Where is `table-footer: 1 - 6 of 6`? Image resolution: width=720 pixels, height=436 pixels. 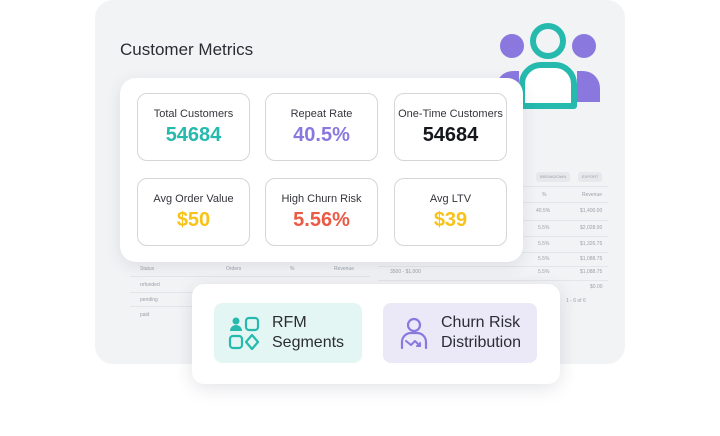 table-footer: 1 - 6 of 6 is located at coordinates (576, 301).